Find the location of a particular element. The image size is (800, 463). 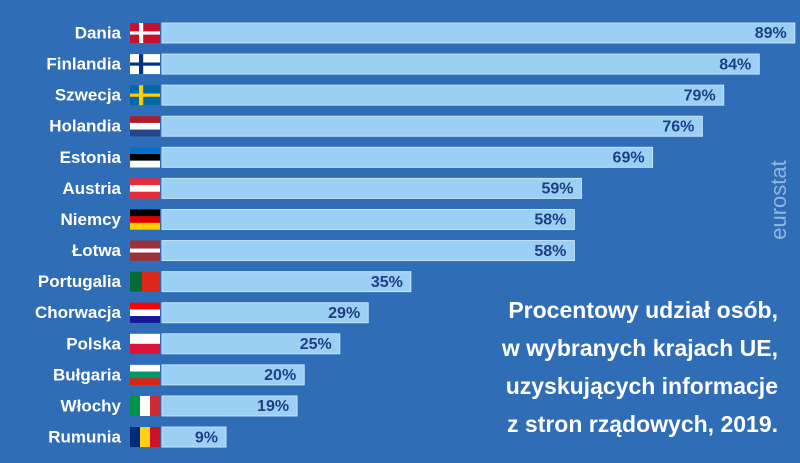

category-label: Chorwacja is located at coordinates (78, 312).